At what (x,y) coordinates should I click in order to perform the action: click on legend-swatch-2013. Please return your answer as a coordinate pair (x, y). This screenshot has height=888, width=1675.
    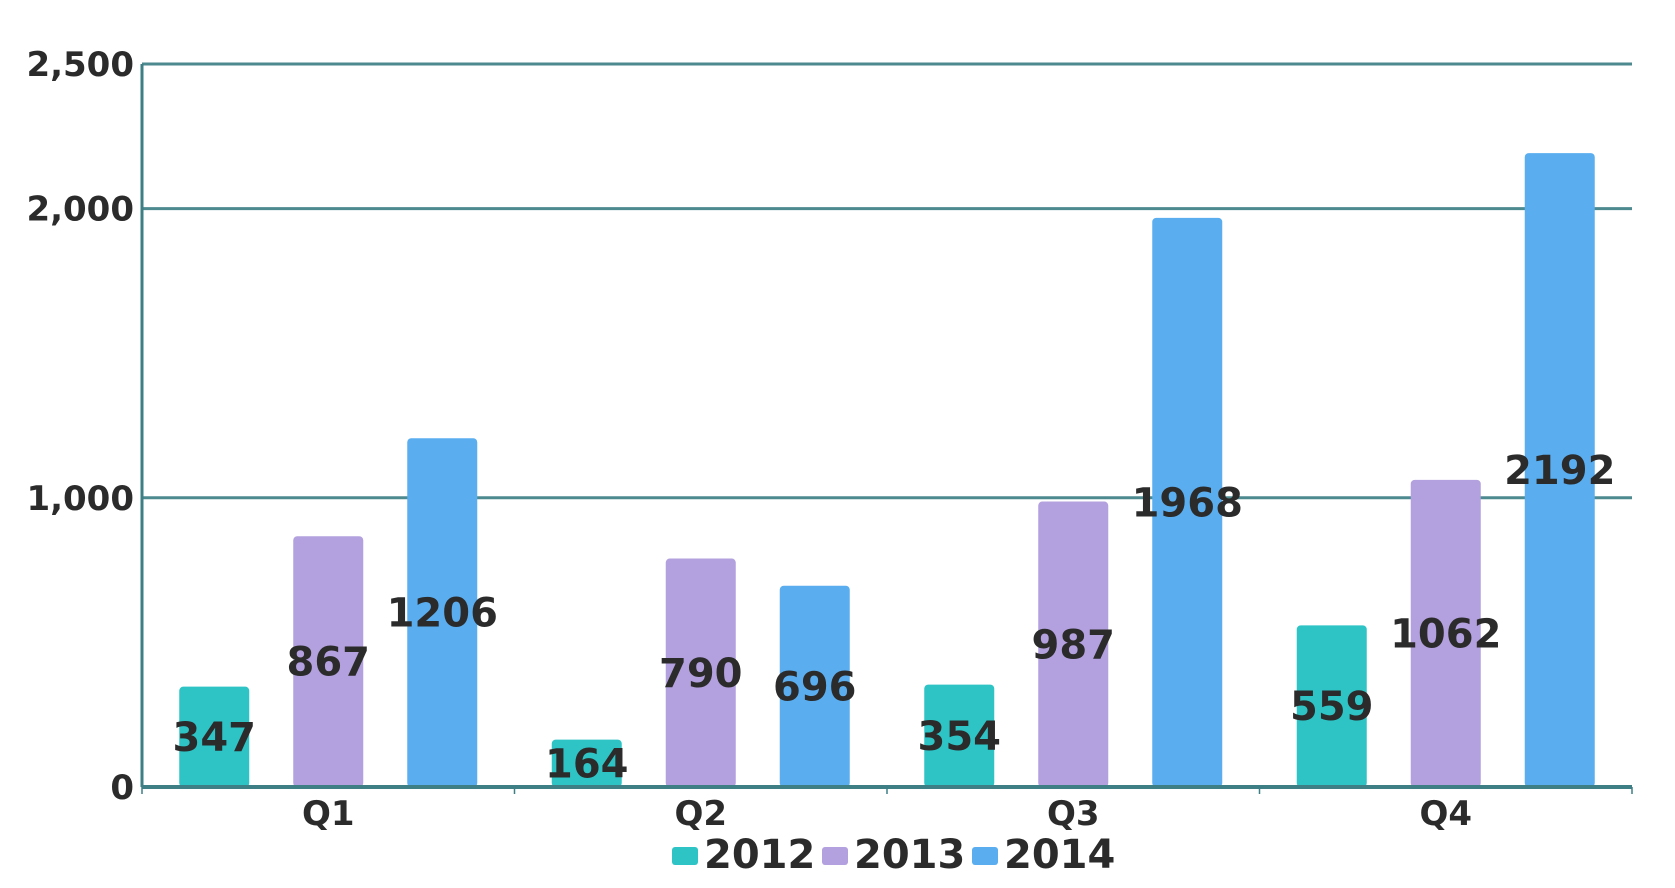
    Looking at the image, I should click on (835, 856).